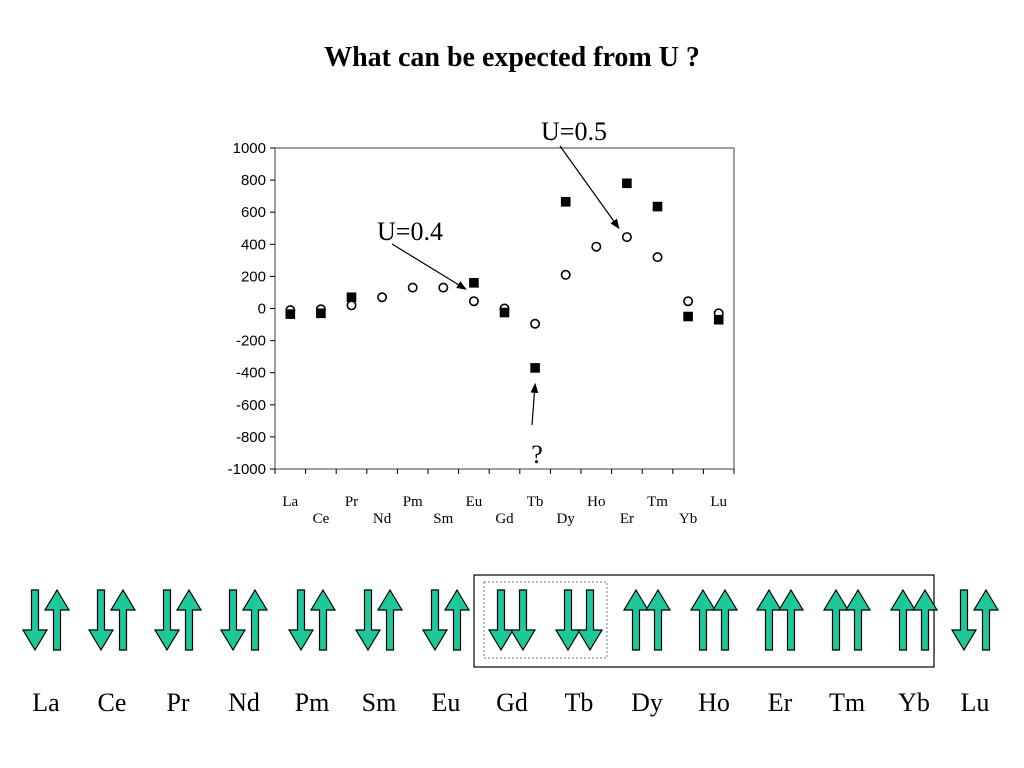 The width and height of the screenshot is (1024, 768). What do you see at coordinates (474, 502) in the screenshot?
I see `x-tick-label-eu: Eu` at bounding box center [474, 502].